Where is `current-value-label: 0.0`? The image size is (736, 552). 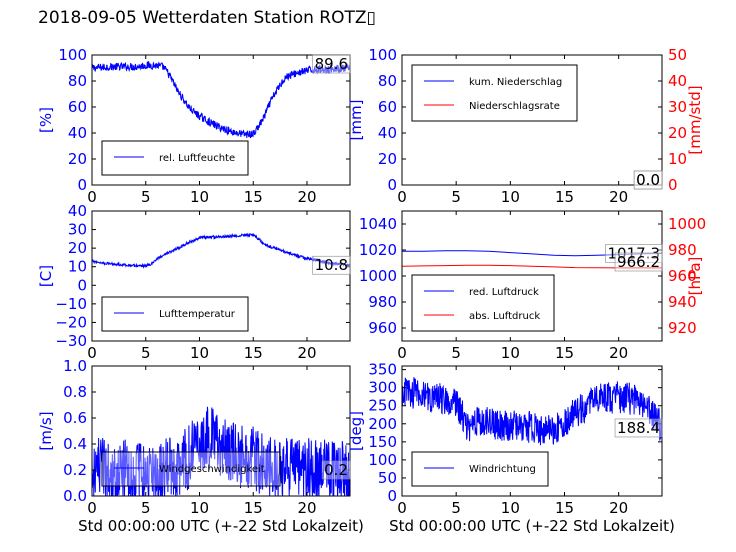
current-value-label: 0.0 is located at coordinates (648, 180).